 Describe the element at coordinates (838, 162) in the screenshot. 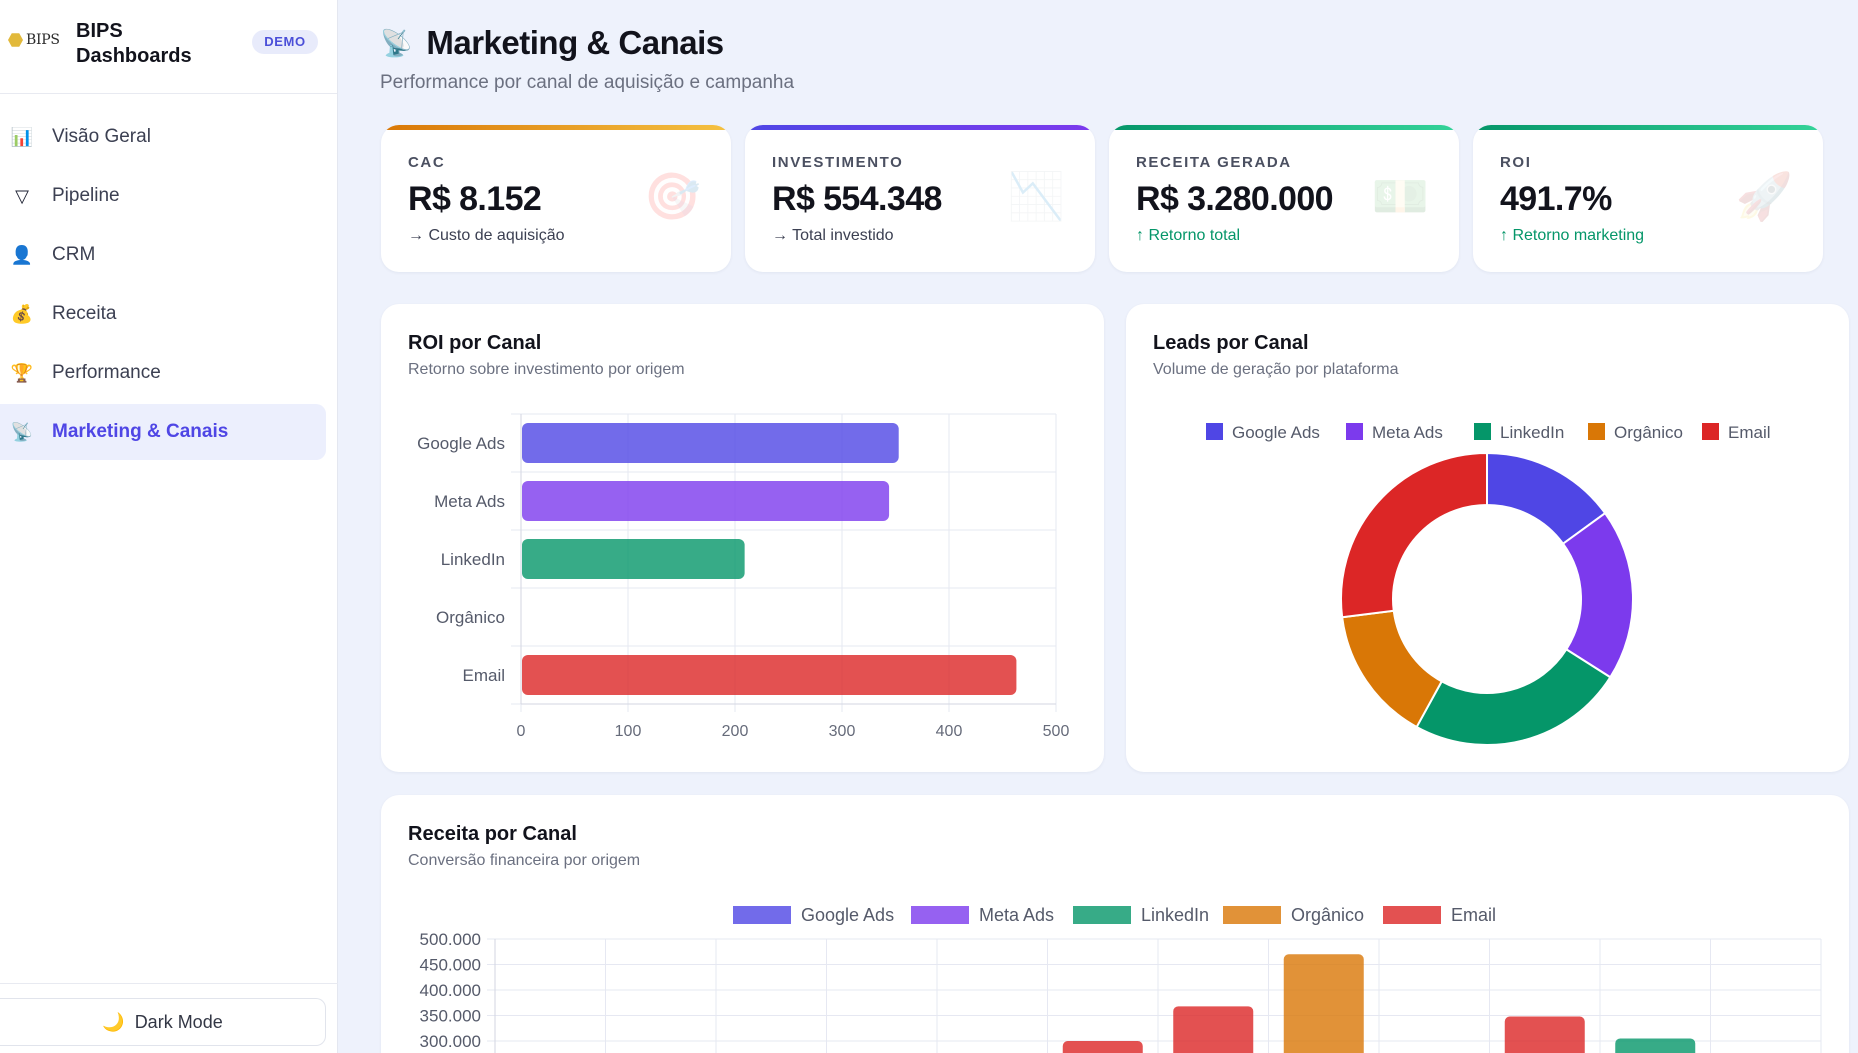

I see `kpi-label: INVESTIMENTO` at that location.